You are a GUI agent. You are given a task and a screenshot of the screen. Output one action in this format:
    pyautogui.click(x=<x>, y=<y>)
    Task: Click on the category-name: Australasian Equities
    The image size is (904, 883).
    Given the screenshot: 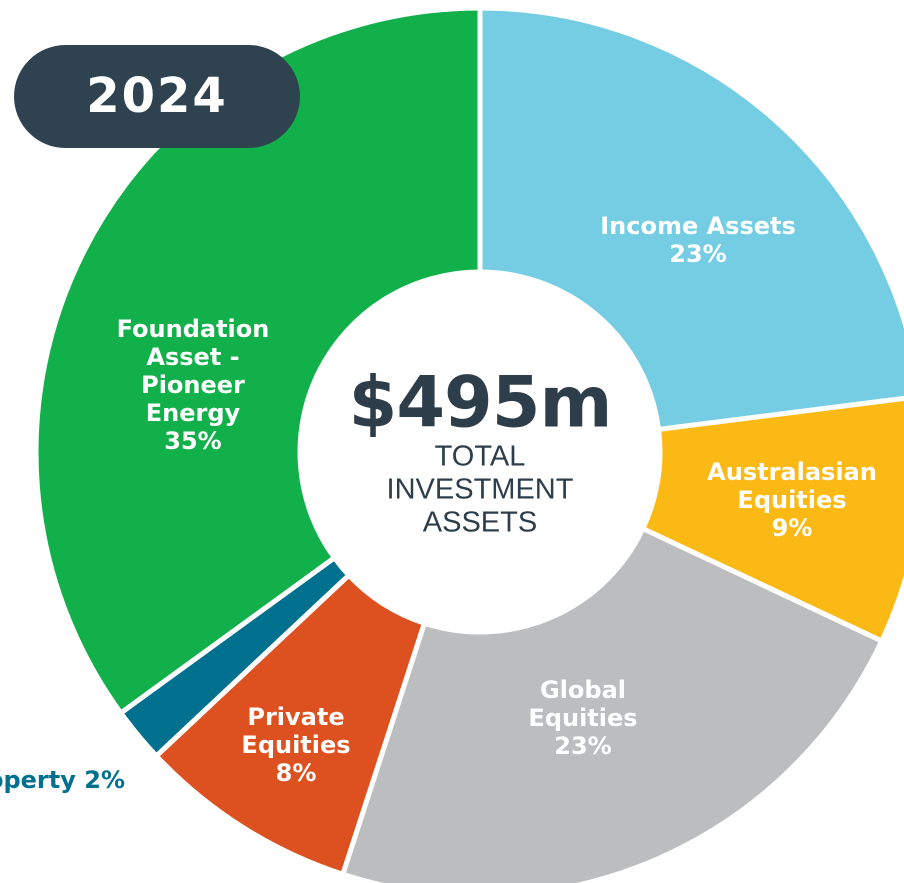 What is the action you would take?
    pyautogui.click(x=792, y=486)
    